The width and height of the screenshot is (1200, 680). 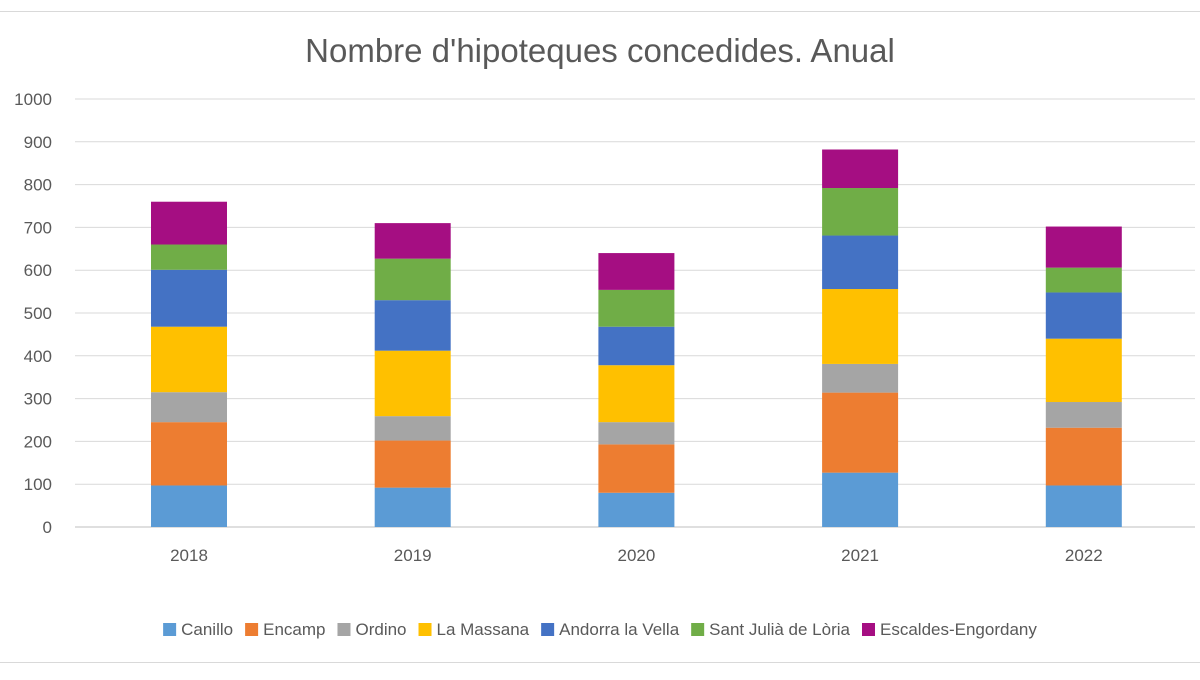 I want to click on legend-item-escaldes-engordany: Escaldes-Engordany, so click(x=949, y=629).